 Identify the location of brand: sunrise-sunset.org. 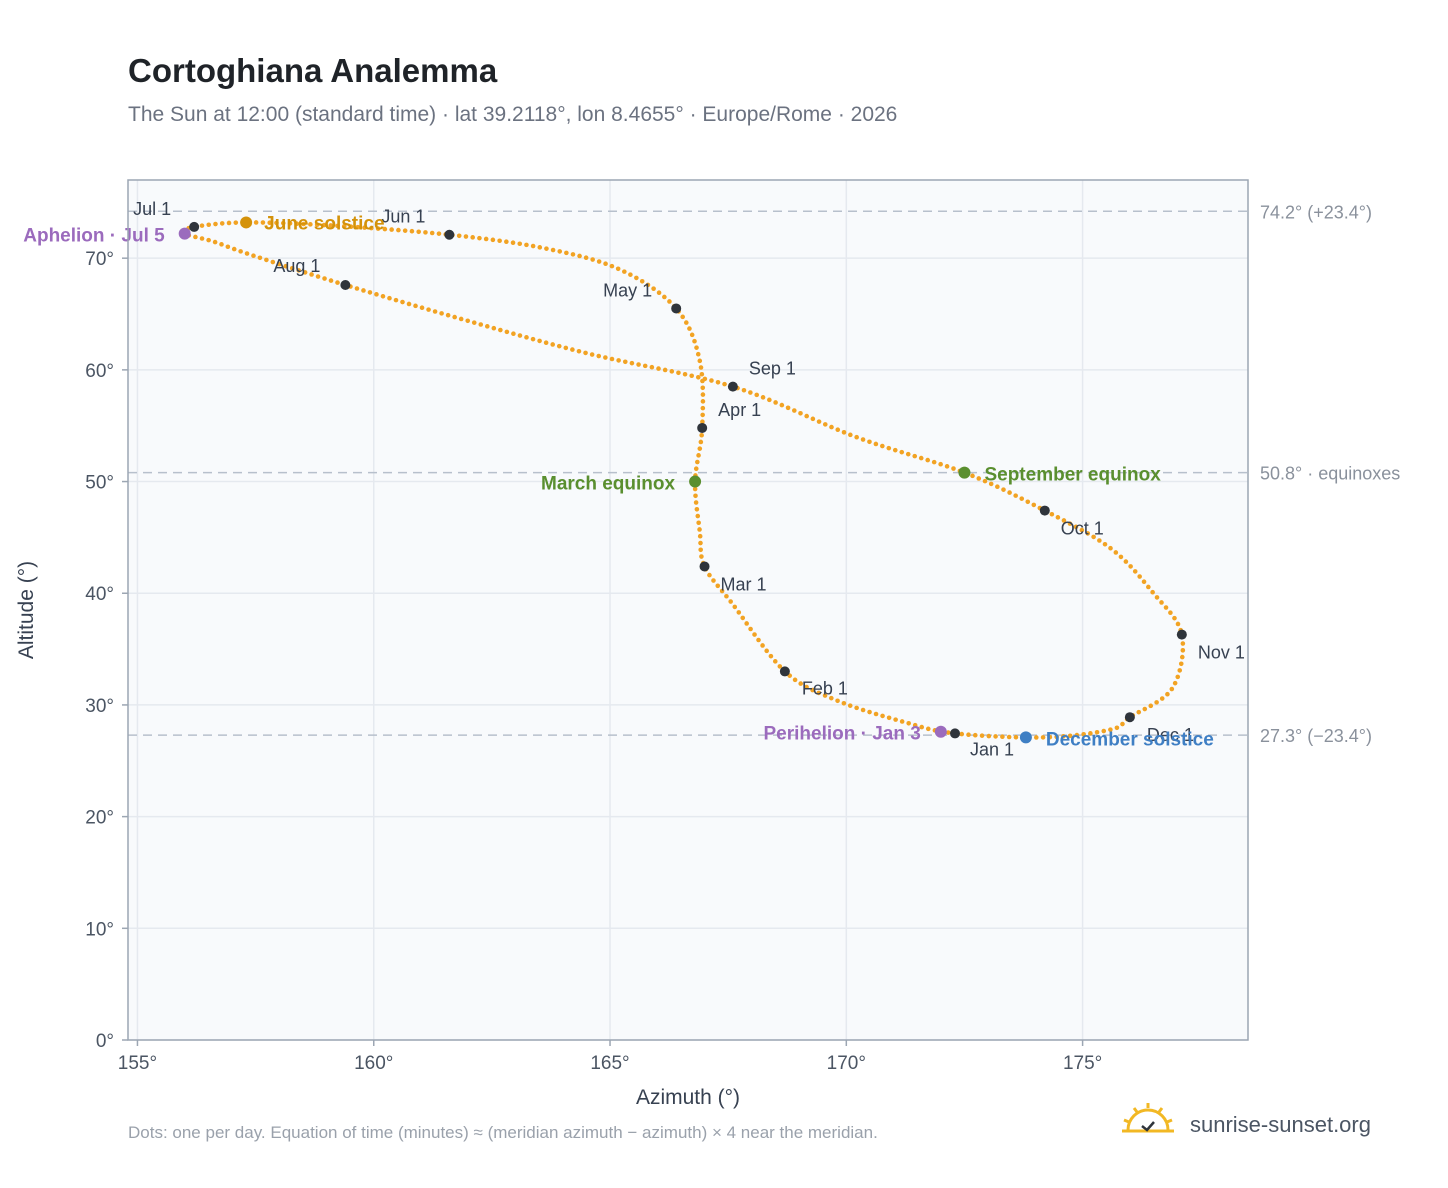
(1270, 1125).